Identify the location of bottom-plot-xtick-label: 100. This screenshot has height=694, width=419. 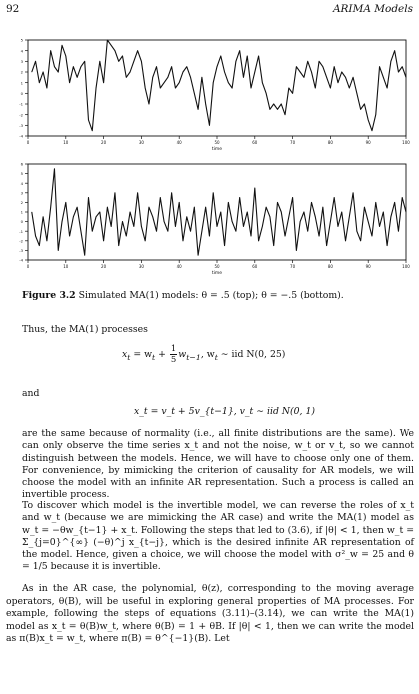
(406, 266).